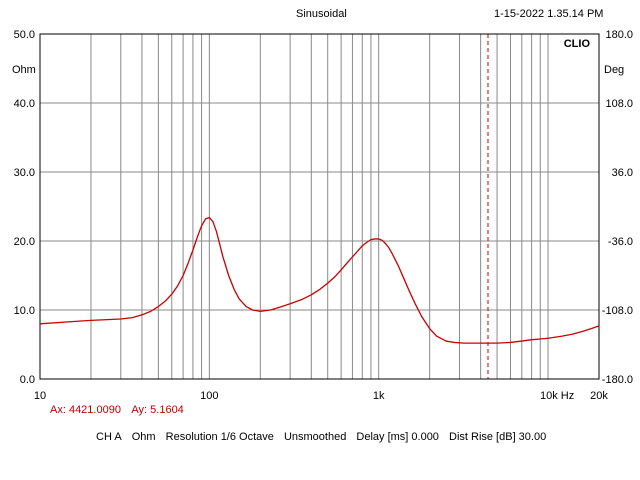 This screenshot has height=480, width=640. I want to click on y-left-unit: Ohm, so click(24, 70).